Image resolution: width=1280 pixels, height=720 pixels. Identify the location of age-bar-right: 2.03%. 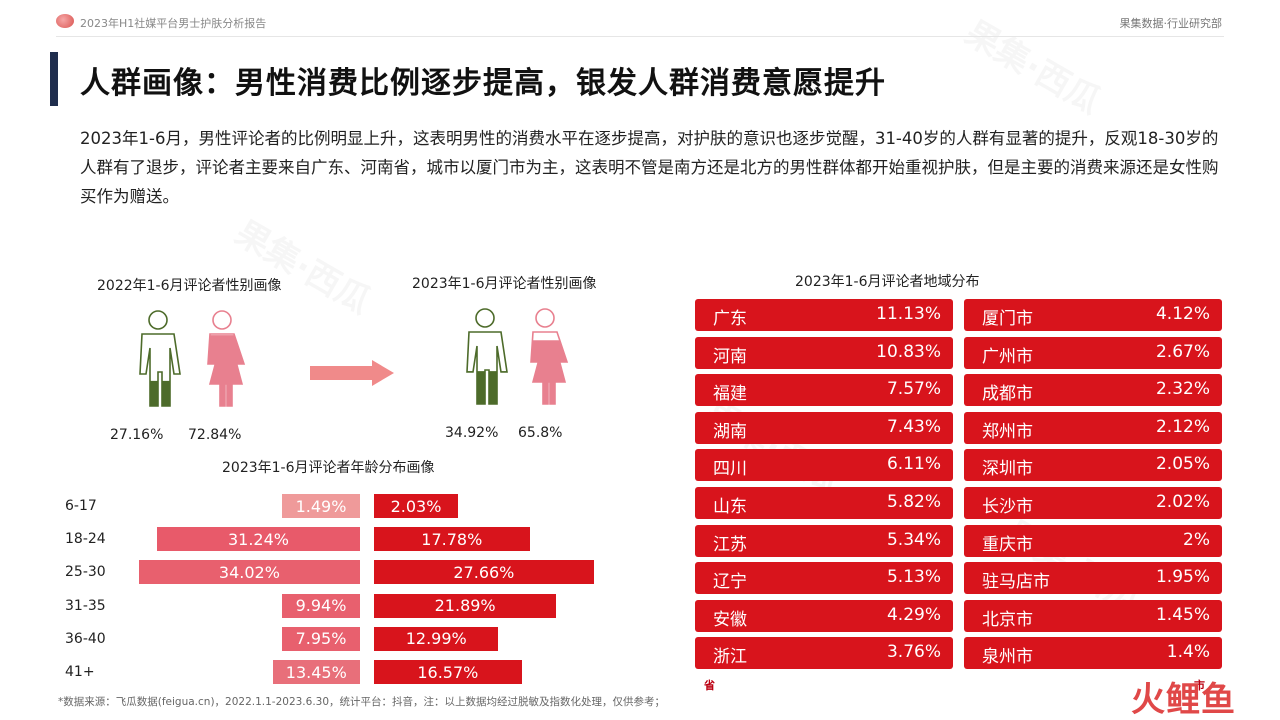
(416, 506).